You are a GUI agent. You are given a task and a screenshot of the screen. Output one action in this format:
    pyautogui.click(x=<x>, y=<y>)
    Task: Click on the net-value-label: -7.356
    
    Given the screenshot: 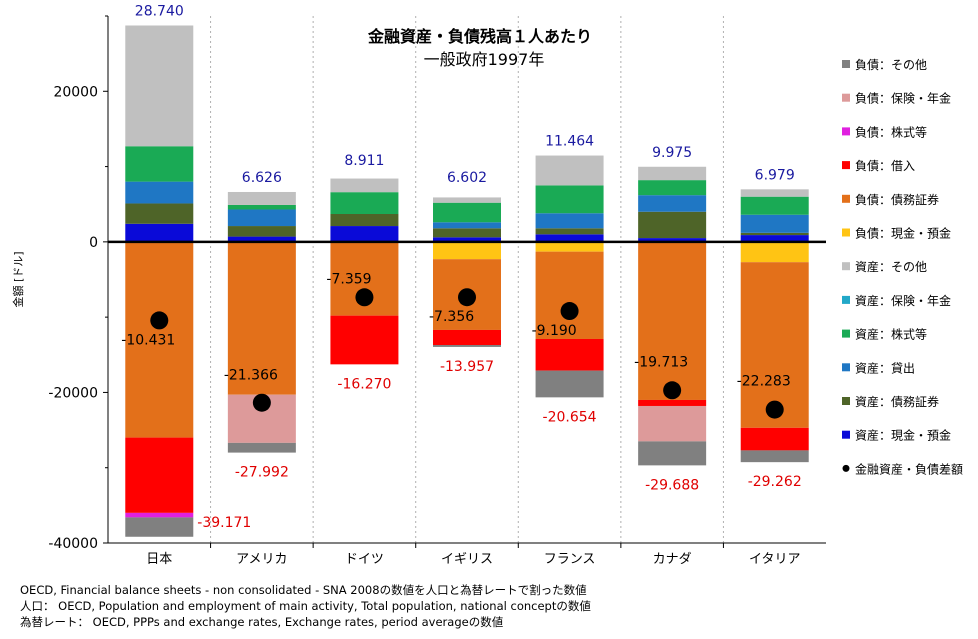 What is the action you would take?
    pyautogui.click(x=451, y=317)
    